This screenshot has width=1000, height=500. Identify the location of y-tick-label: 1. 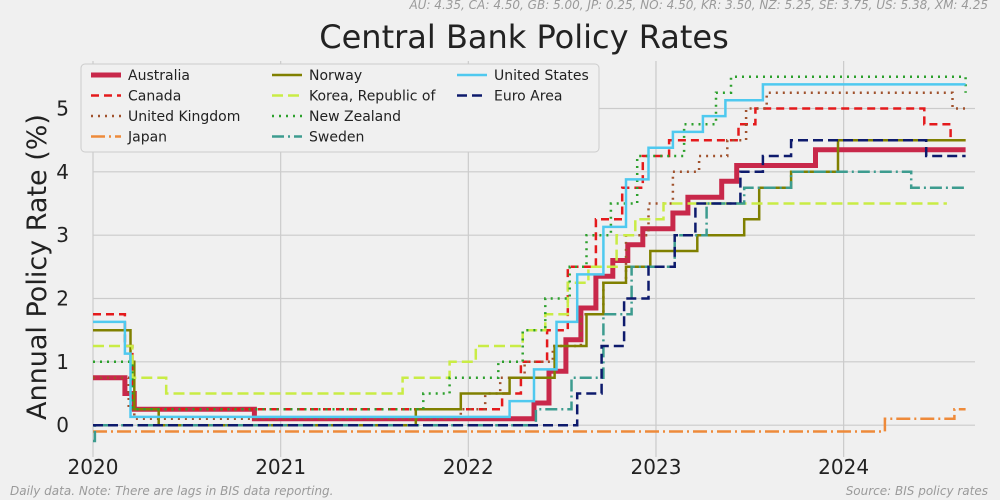
(62, 362).